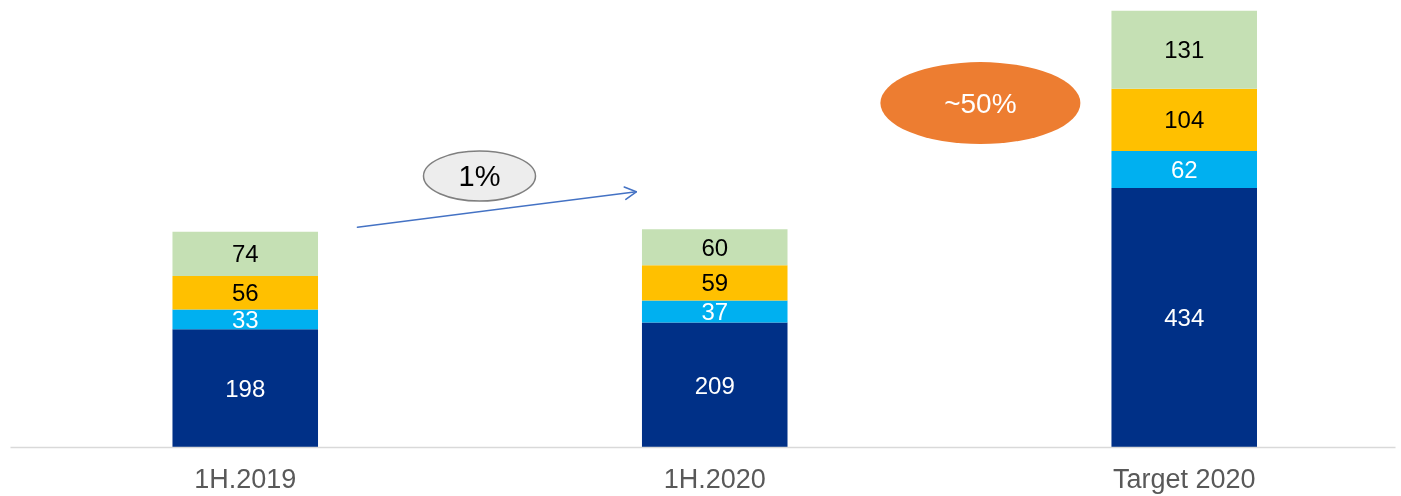 The image size is (1401, 496). I want to click on data-label: 131, so click(1184, 50).